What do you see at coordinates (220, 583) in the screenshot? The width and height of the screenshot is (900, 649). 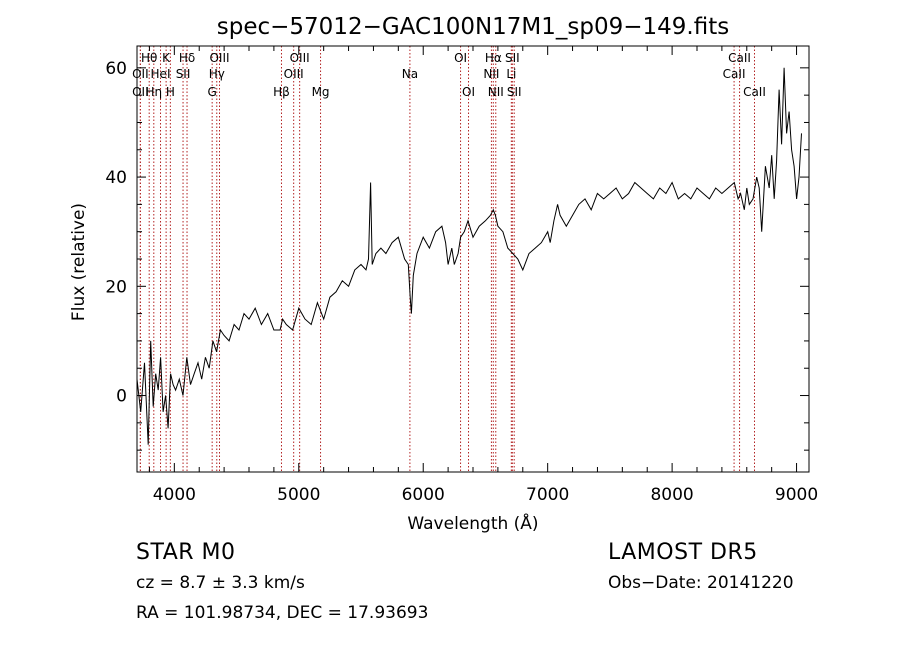 I see `redshift-velocity: cz = 8.7 ± 3.3 km/s` at bounding box center [220, 583].